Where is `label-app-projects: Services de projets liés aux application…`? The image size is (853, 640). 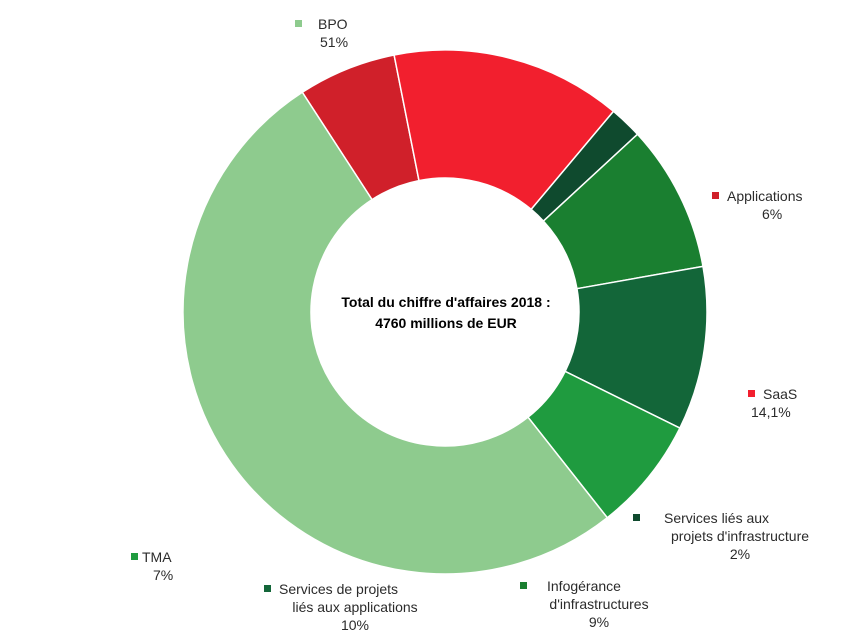 label-app-projects: Services de projets liés aux application… is located at coordinates (350, 607).